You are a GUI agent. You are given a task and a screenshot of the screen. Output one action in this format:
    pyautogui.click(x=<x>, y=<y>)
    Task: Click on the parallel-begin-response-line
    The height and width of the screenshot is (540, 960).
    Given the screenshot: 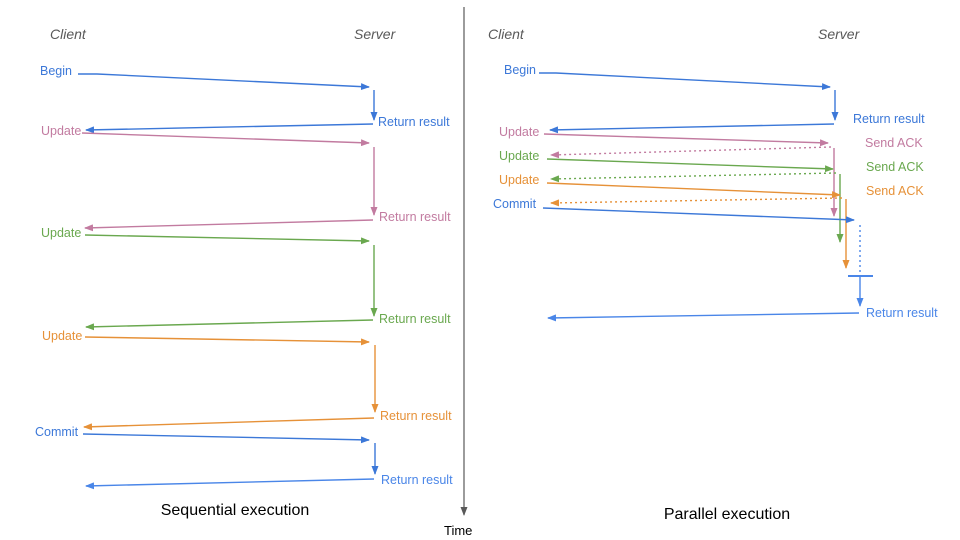 What is the action you would take?
    pyautogui.click(x=692, y=128)
    